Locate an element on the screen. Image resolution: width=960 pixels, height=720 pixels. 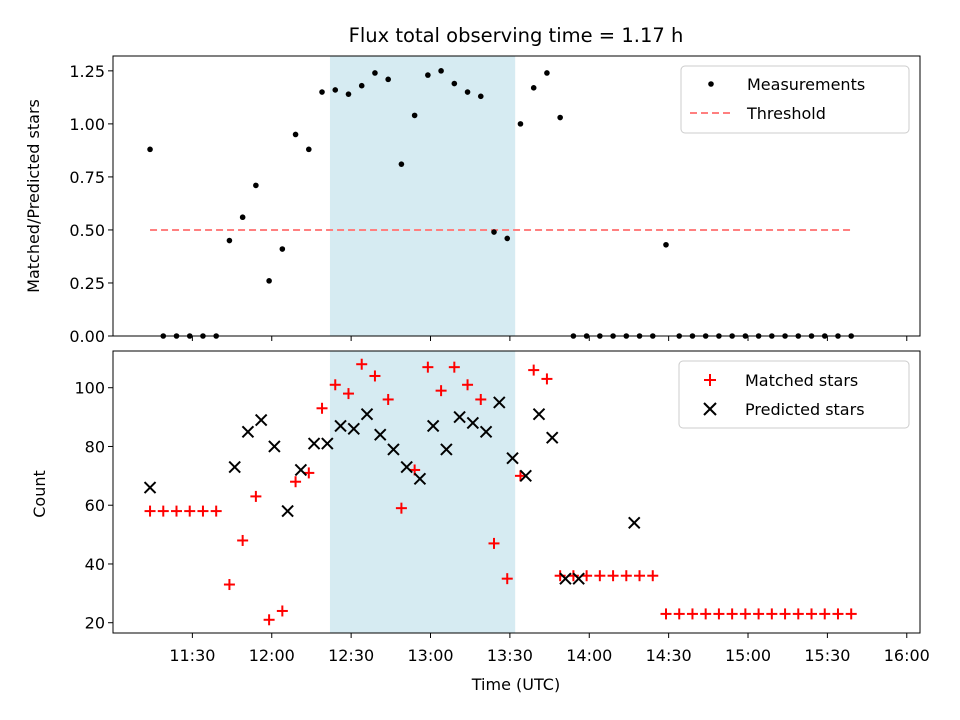
top-legend-box is located at coordinates (795, 99).